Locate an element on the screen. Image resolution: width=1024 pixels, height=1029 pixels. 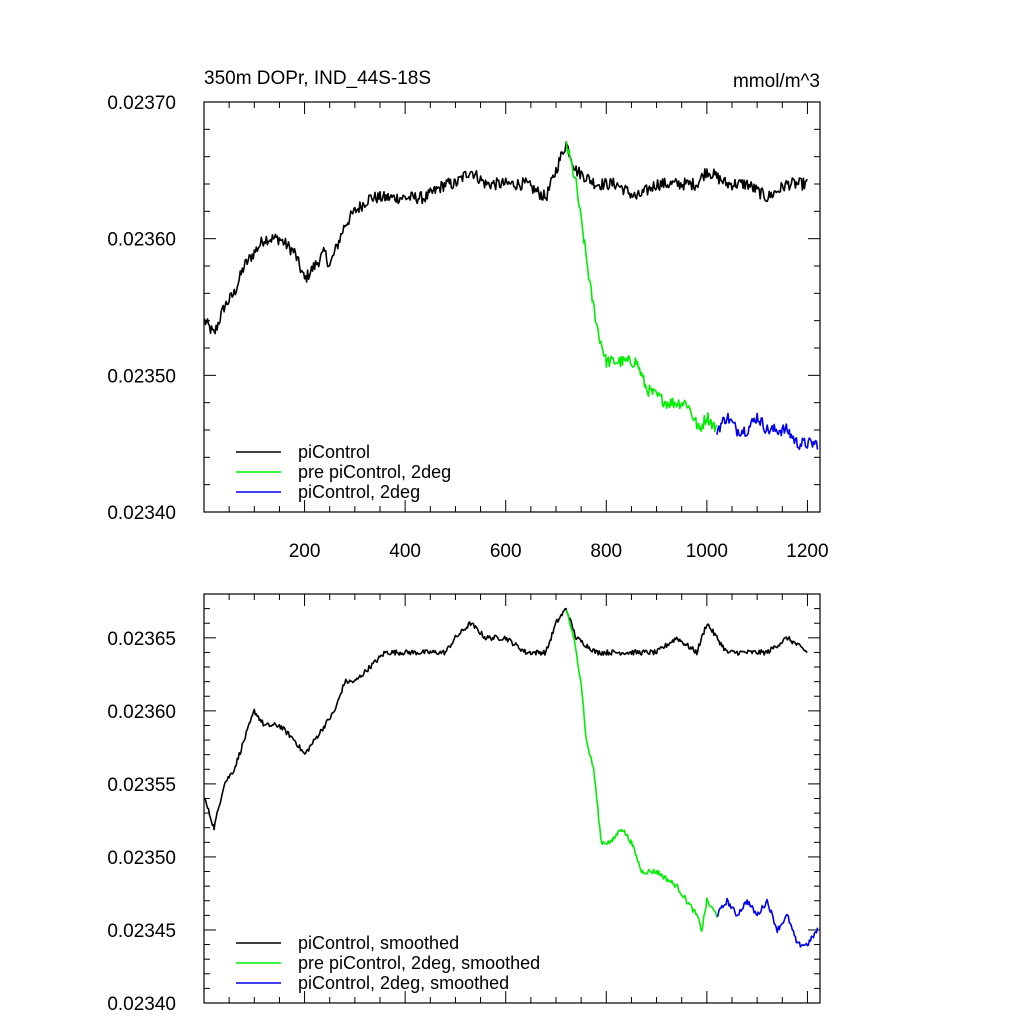
x-tick-label: 400 is located at coordinates (405, 551).